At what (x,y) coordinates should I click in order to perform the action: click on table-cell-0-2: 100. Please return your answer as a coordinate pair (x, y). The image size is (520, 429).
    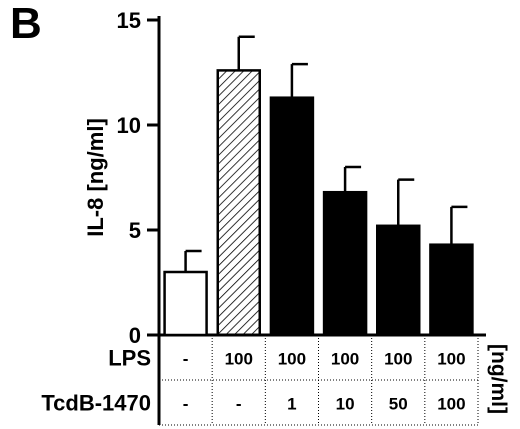
    Looking at the image, I should click on (292, 359).